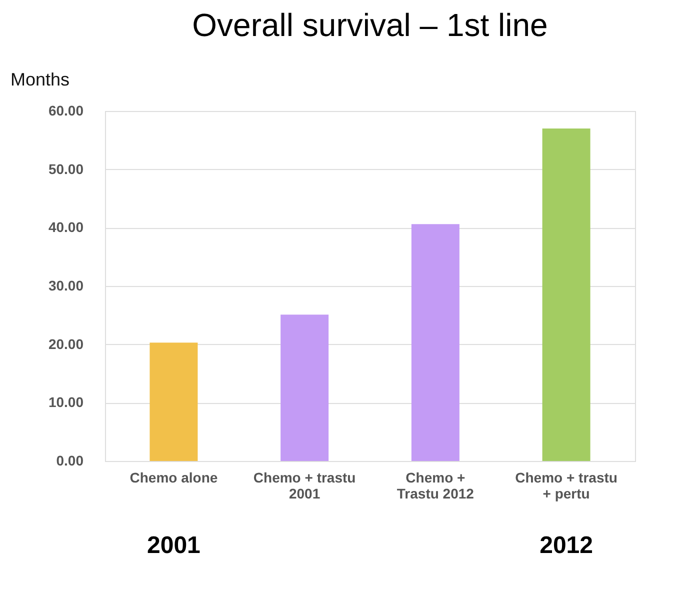  I want to click on y-tick-label: 20.00, so click(66, 344).